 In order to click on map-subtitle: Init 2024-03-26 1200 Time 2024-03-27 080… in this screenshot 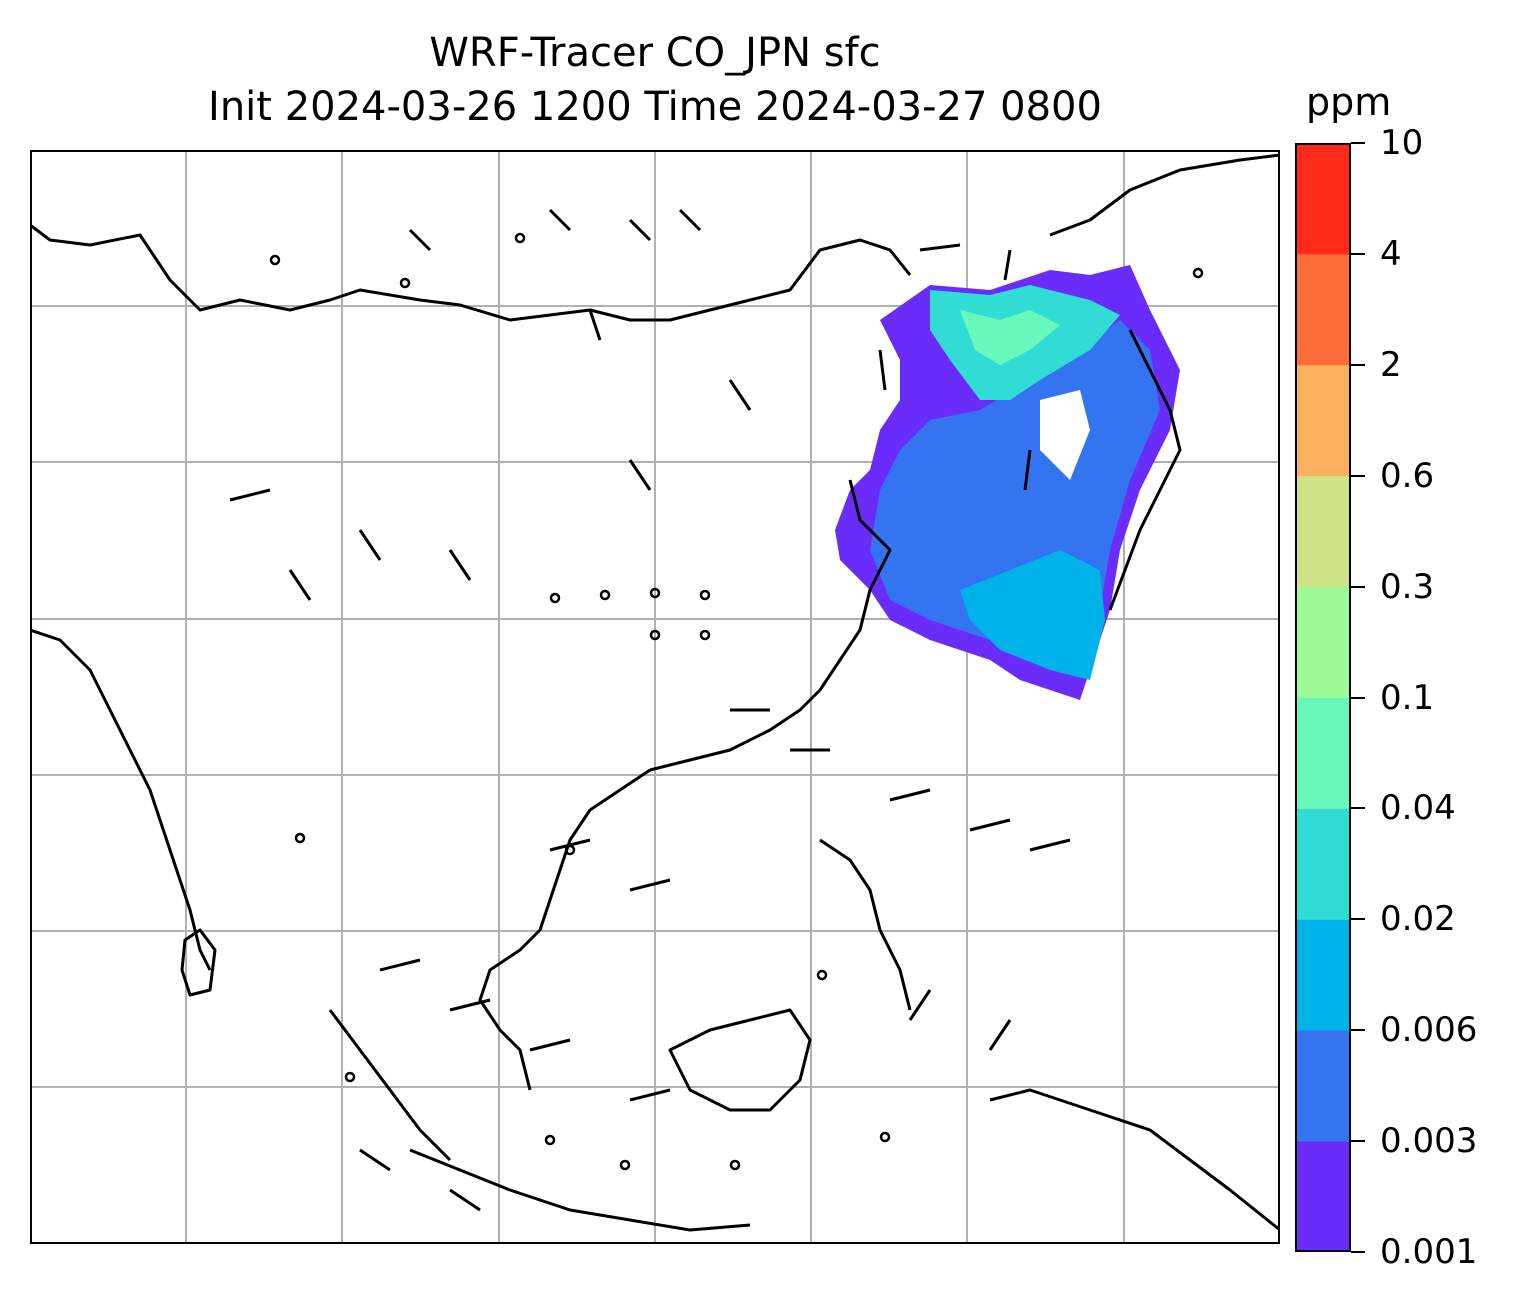, I will do `click(655, 107)`.